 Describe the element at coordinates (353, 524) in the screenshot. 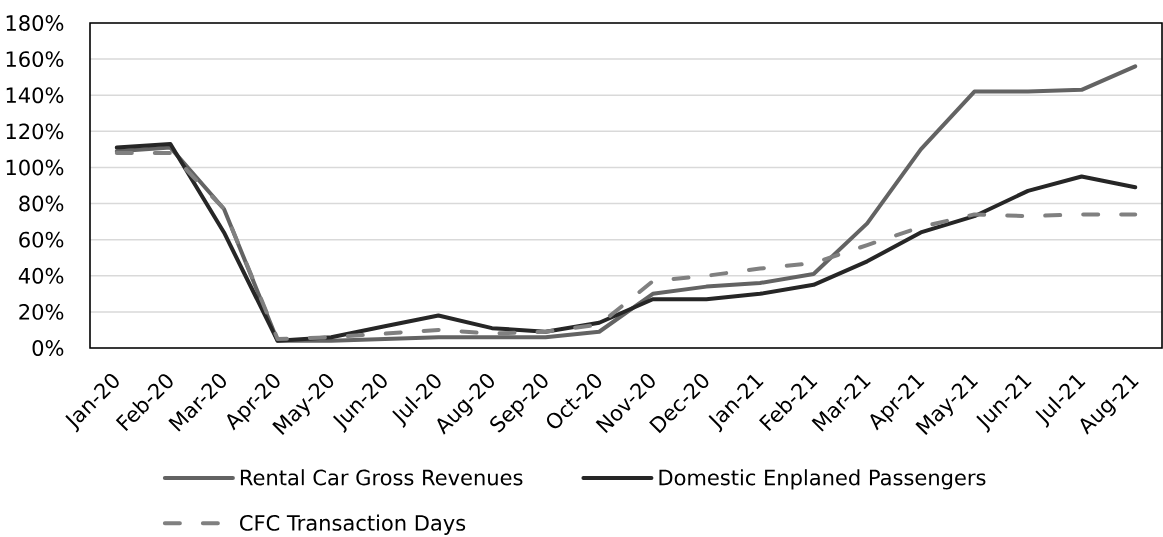

I see `legend-label: CFC Transaction Days` at that location.